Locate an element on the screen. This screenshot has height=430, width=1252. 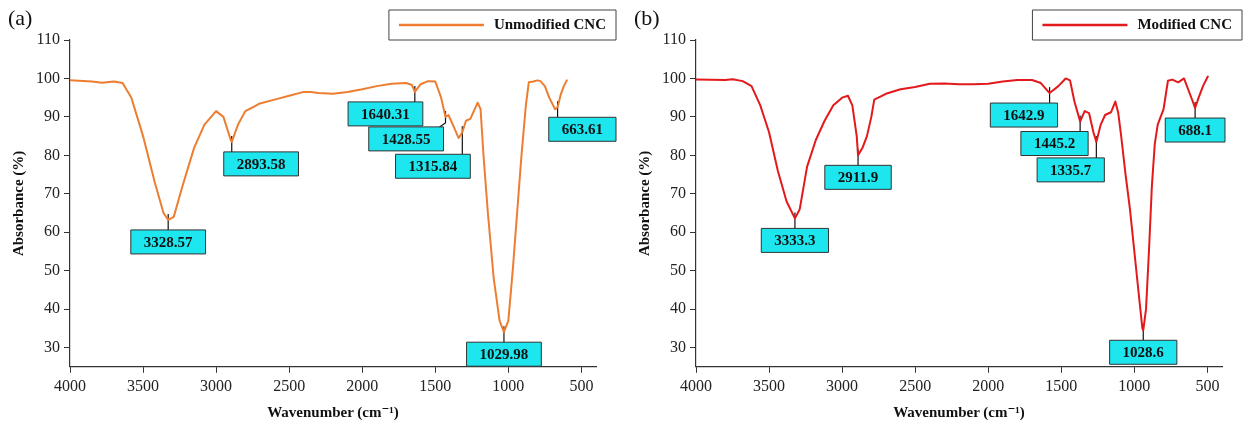
chart-title: (b) is located at coordinates (647, 17).